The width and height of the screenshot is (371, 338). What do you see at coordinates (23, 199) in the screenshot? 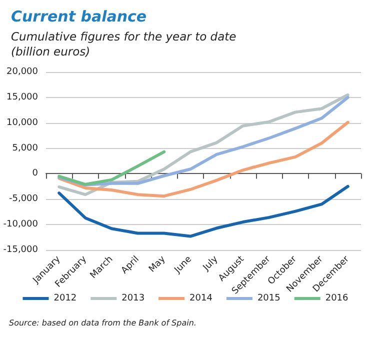
I see `y-tick-label: -5,000` at bounding box center [23, 199].